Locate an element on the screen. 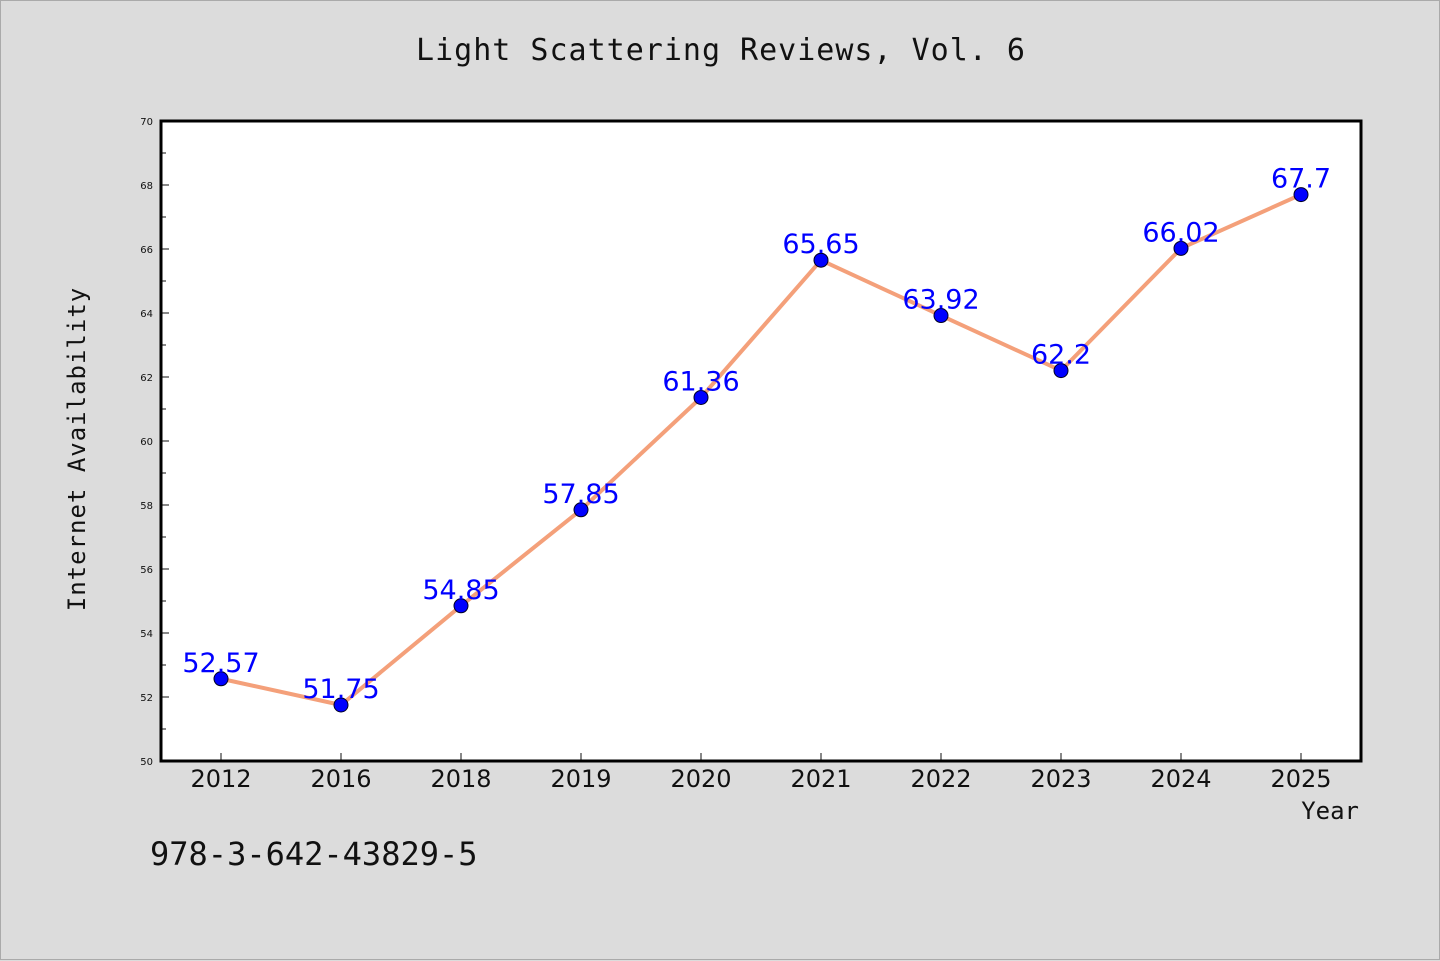  y-tick-label: 52 is located at coordinates (146, 698).